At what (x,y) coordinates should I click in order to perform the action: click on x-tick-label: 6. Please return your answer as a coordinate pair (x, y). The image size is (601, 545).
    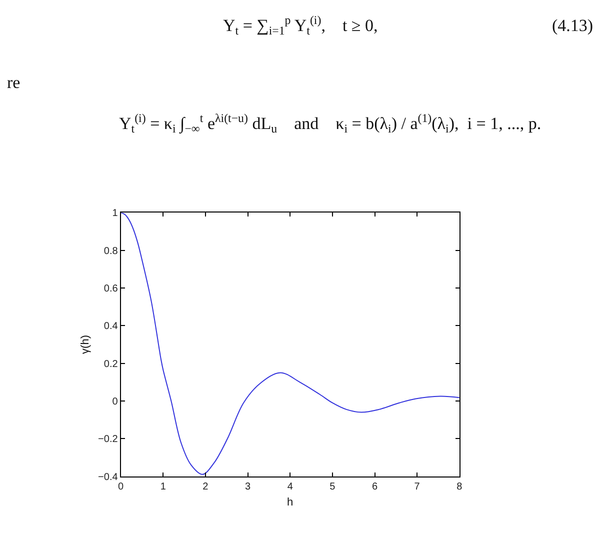
    Looking at the image, I should click on (375, 486).